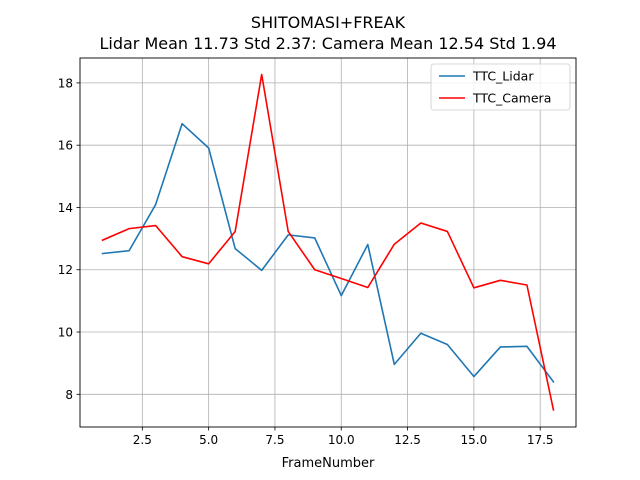  I want to click on legend-box, so click(500, 87).